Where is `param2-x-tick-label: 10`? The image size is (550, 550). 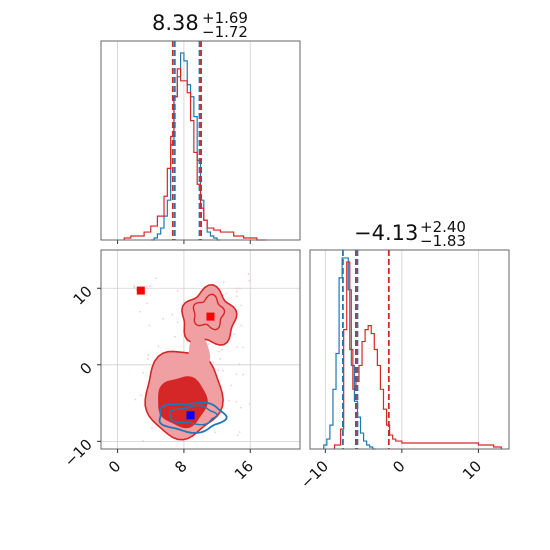
param2-x-tick-label: 10 is located at coordinates (472, 470).